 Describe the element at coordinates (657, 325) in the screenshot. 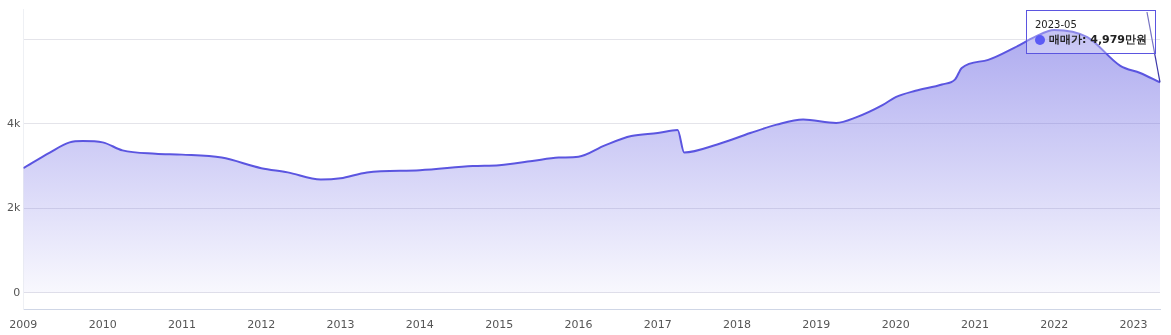

I see `x-tick-label: 2017` at that location.